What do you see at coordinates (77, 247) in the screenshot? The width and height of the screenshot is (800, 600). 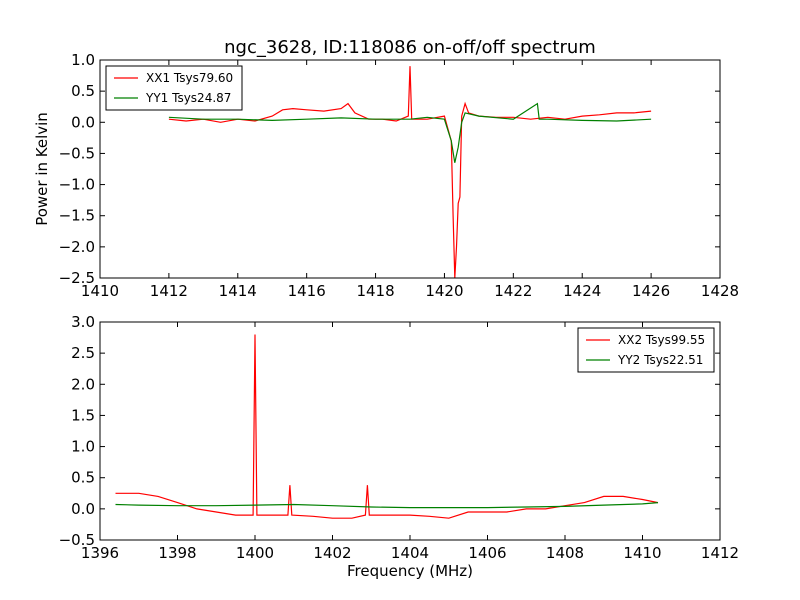 I see `y-tick-label: −2.0` at bounding box center [77, 247].